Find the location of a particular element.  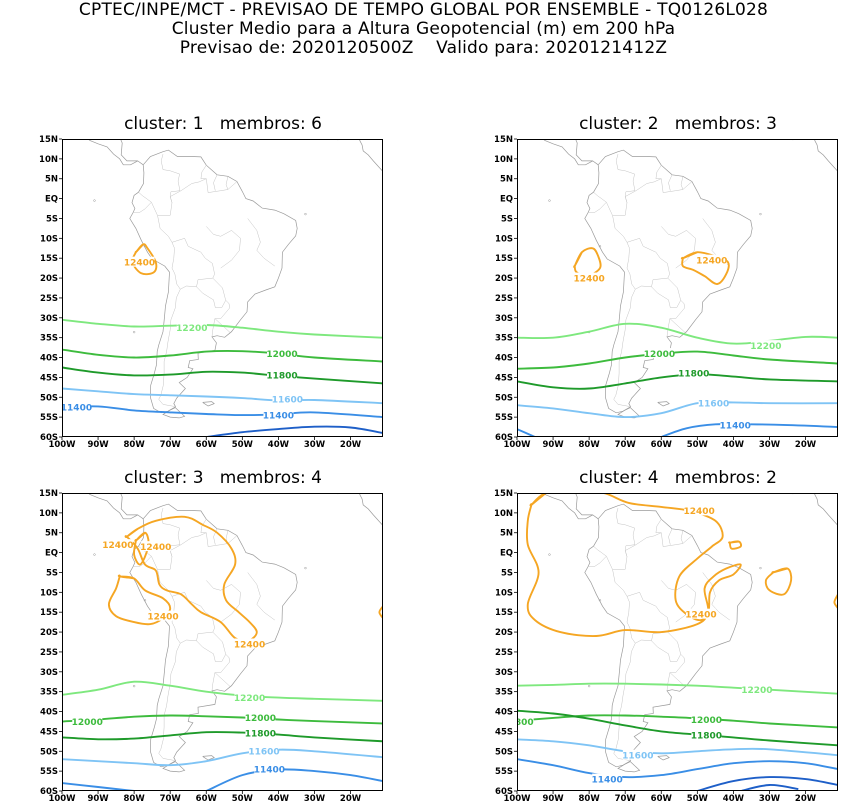

coastlines is located at coordinates (690, 279).